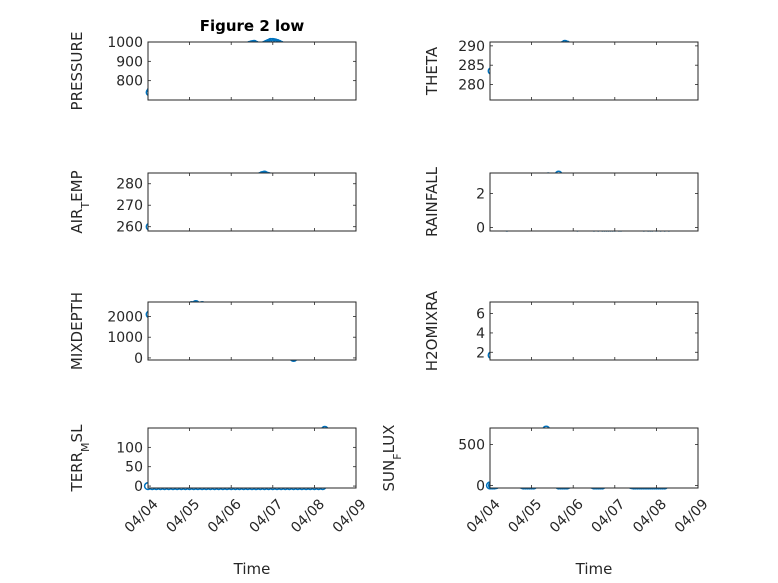 This screenshot has height=583, width=778. I want to click on y-tick-label: 50, so click(134, 468).